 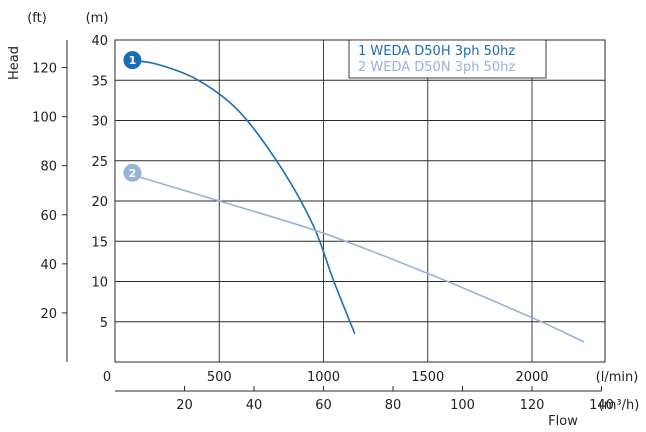 What do you see at coordinates (617, 377) in the screenshot?
I see `x-primary-unit: (l/min)` at bounding box center [617, 377].